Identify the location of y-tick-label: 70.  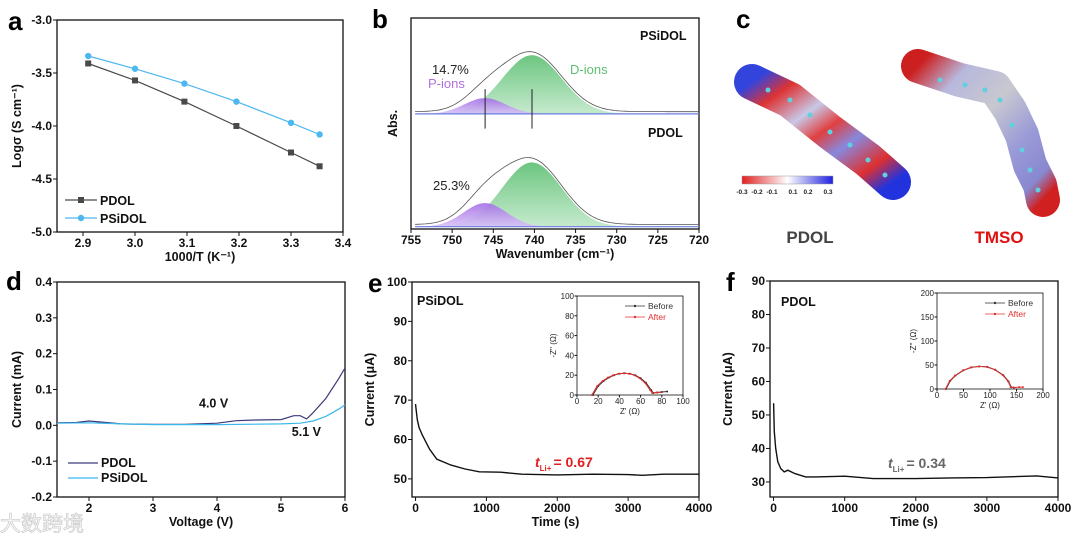
(401, 400).